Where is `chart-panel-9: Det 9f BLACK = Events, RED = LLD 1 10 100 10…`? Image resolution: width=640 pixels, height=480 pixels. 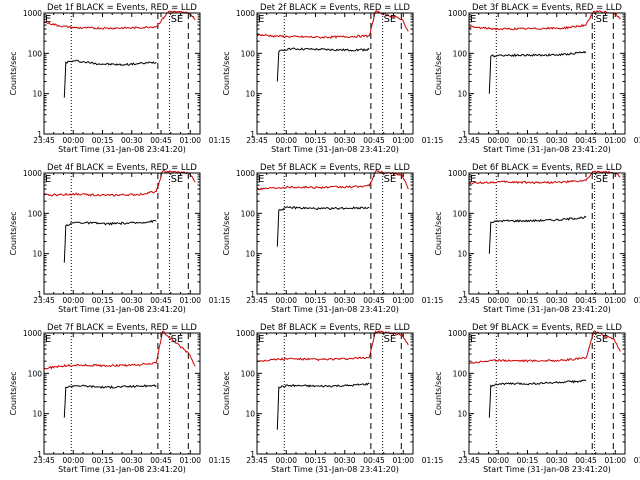
chart-panel-9: Det 9f BLACK = Events, RED = LLD 1 10 100 10… is located at coordinates (537, 398).